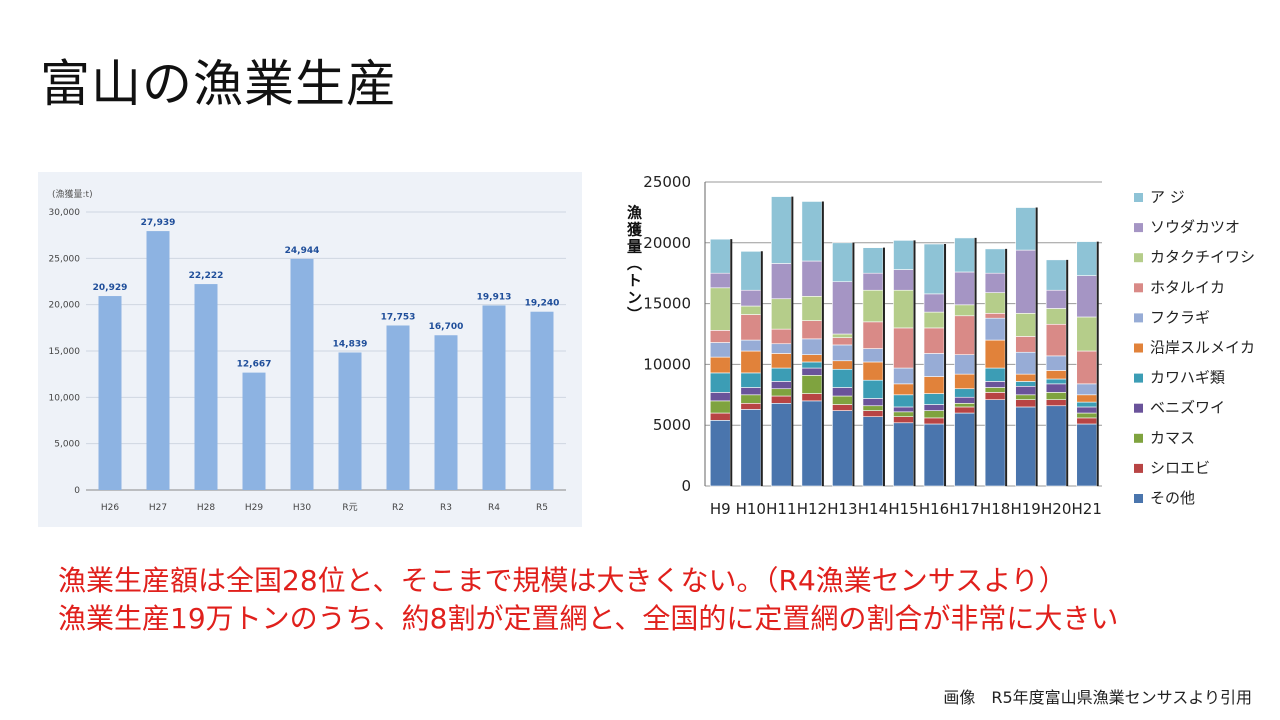  What do you see at coordinates (446, 412) in the screenshot?
I see `bar-R3` at bounding box center [446, 412].